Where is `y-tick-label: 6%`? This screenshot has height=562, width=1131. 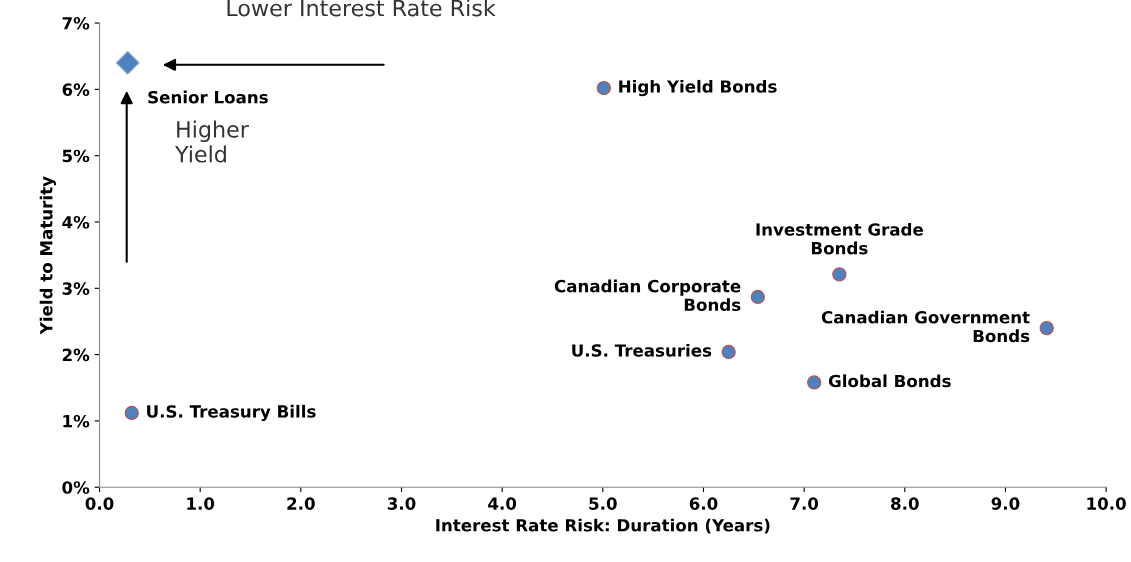 y-tick-label: 6% is located at coordinates (76, 89).